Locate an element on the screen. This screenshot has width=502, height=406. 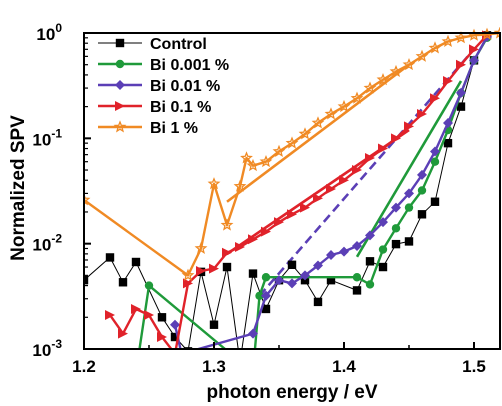
legend-item-4: Bi 1 % is located at coordinates (148, 128).